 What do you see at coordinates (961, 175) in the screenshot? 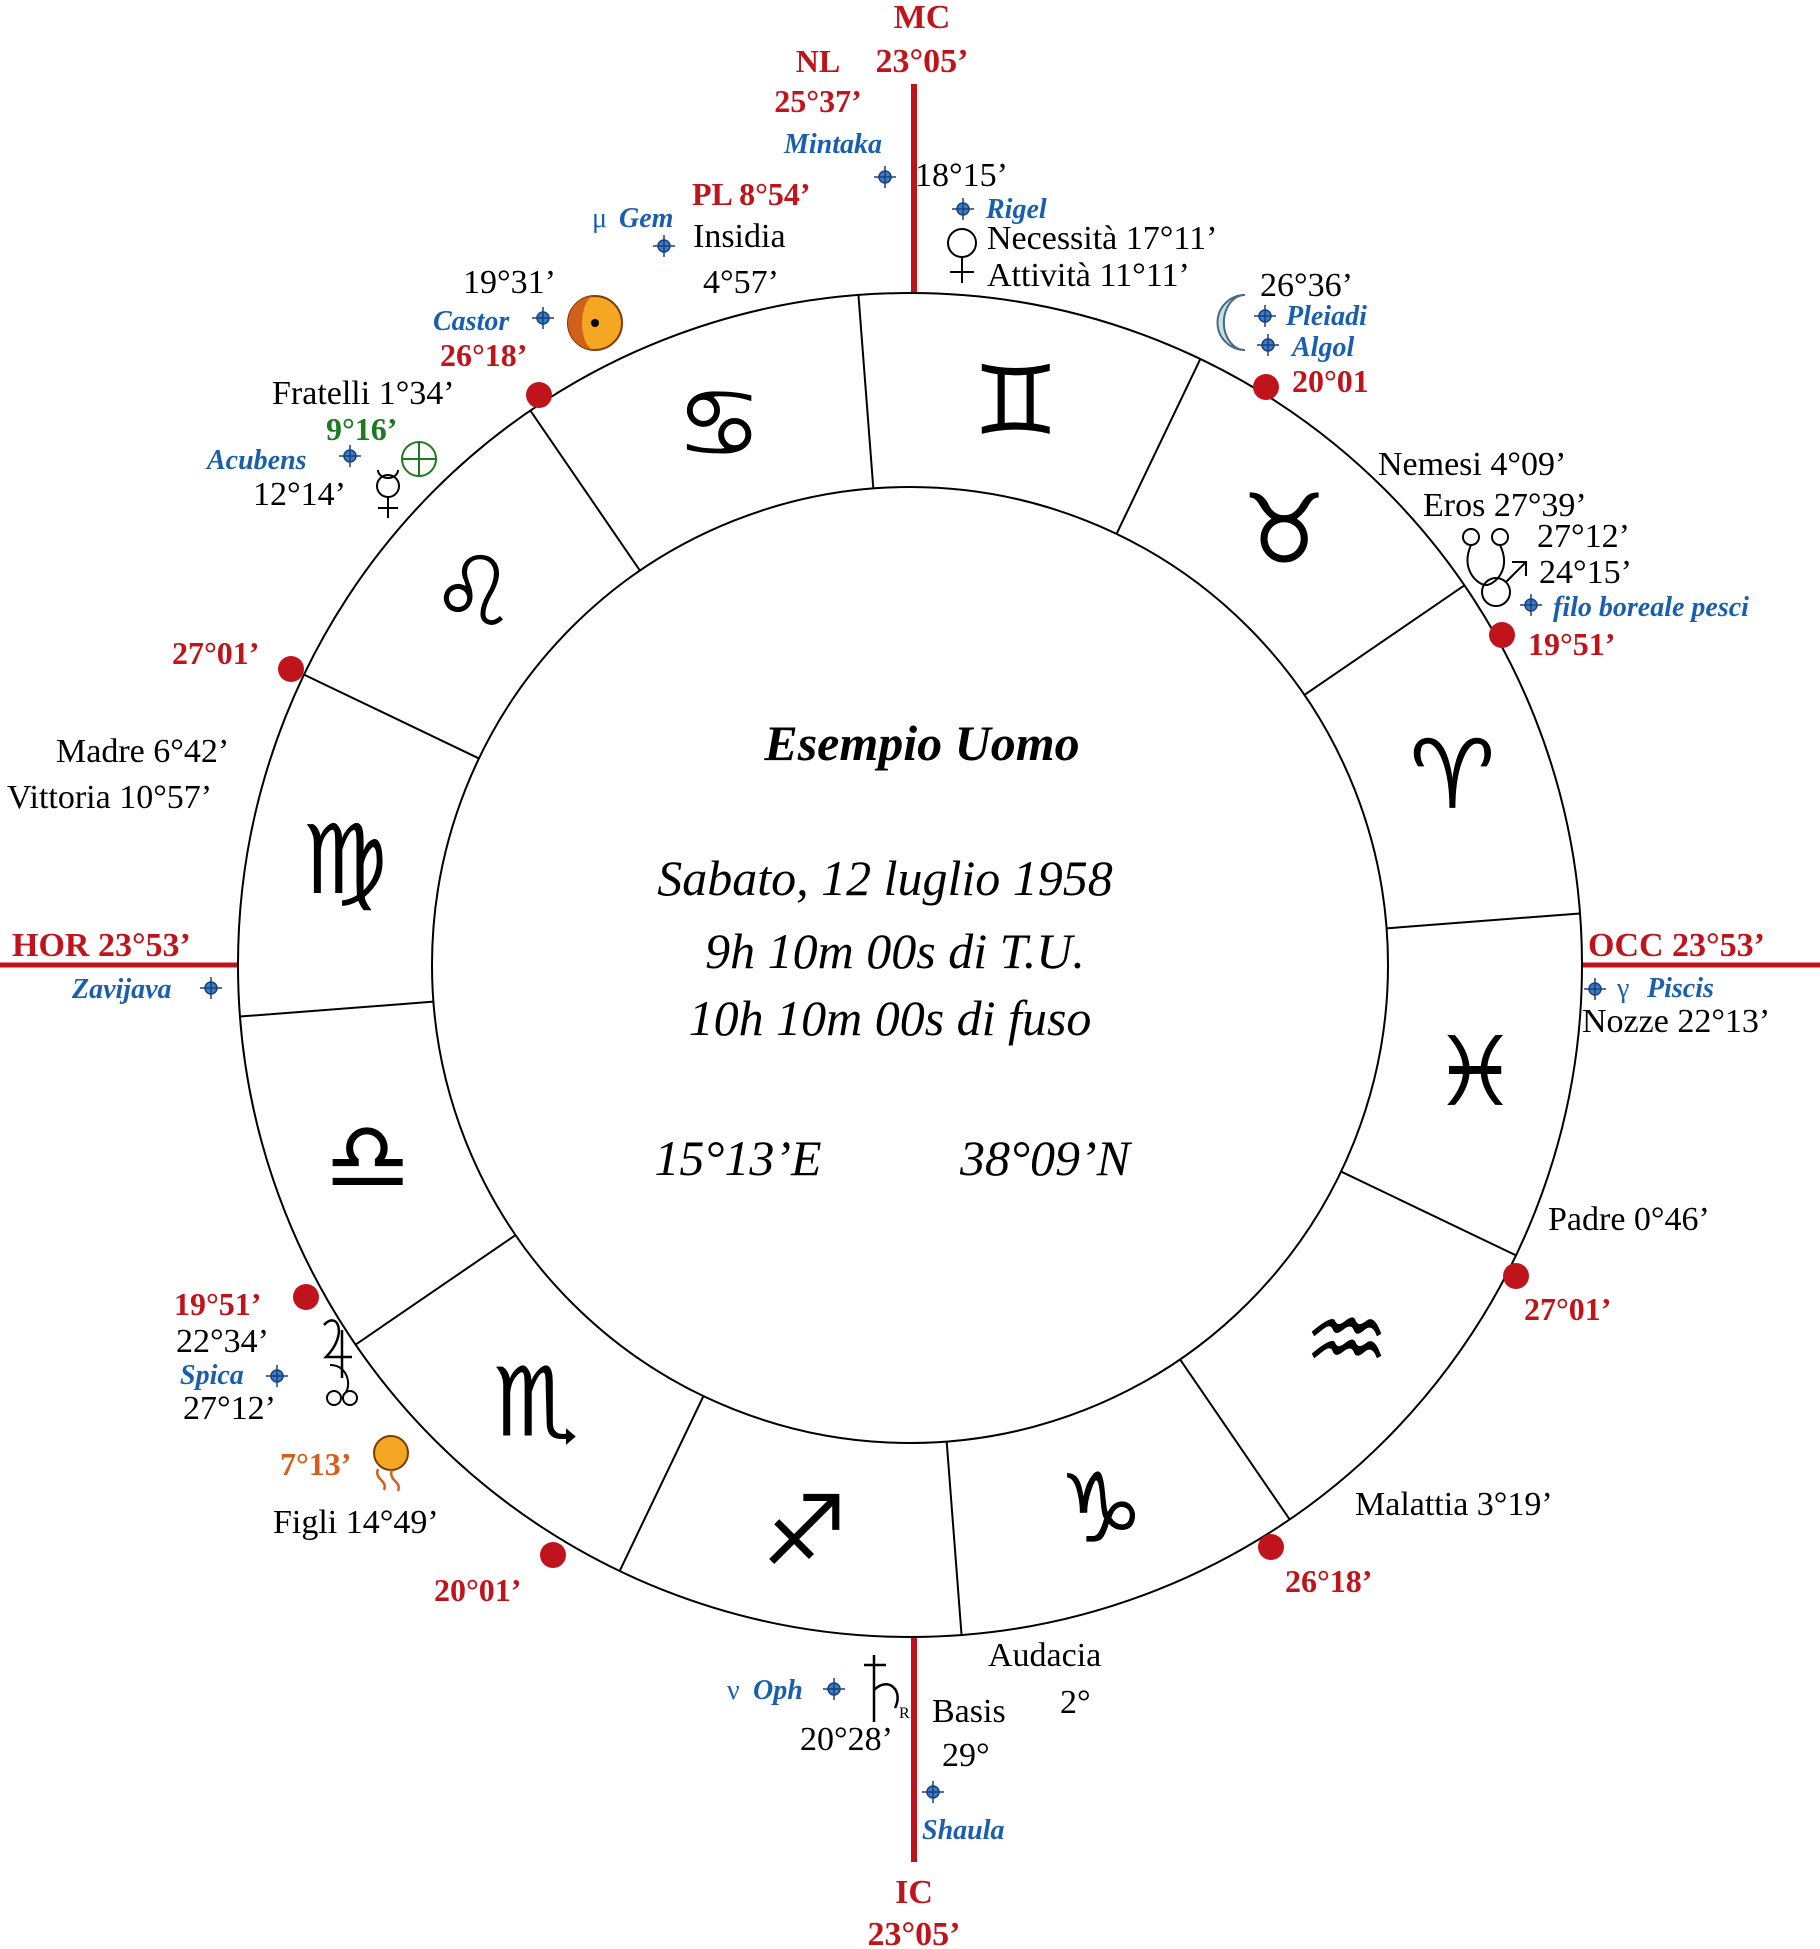
I see `planet-degree: 18°15’` at bounding box center [961, 175].